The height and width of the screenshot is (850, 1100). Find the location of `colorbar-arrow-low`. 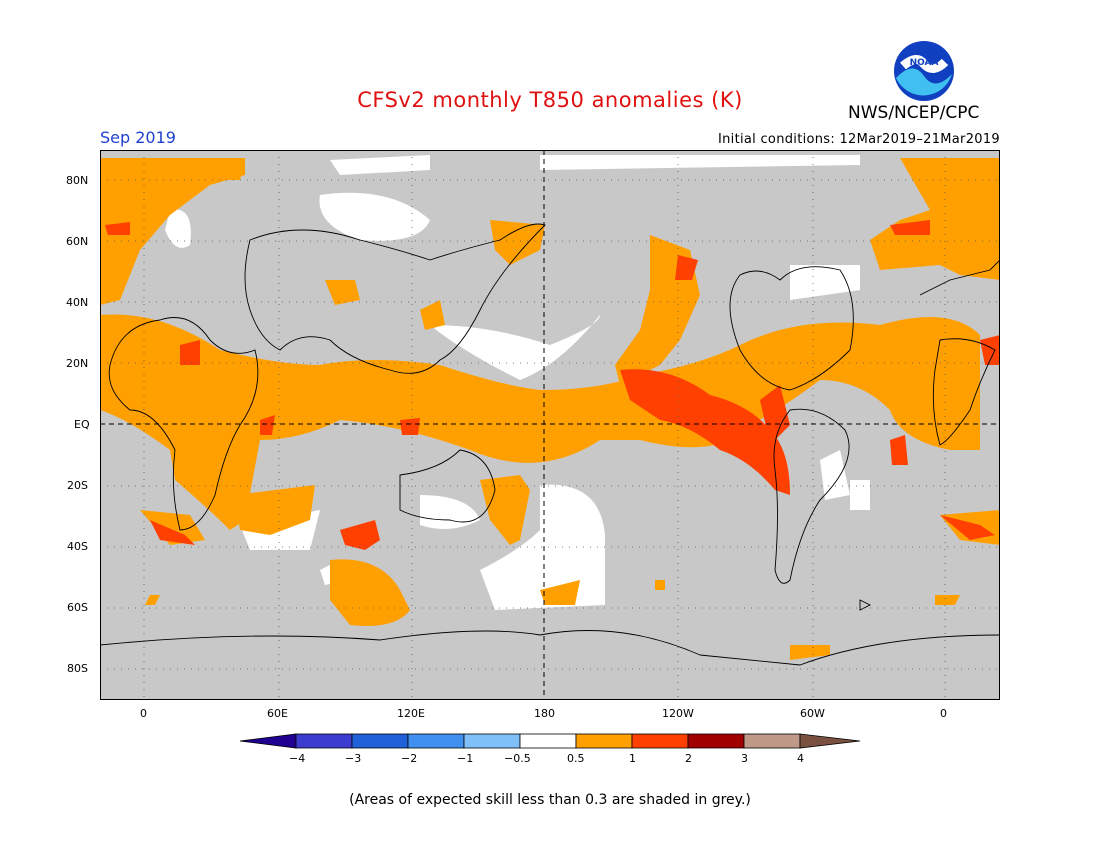

colorbar-arrow-low is located at coordinates (268, 741).